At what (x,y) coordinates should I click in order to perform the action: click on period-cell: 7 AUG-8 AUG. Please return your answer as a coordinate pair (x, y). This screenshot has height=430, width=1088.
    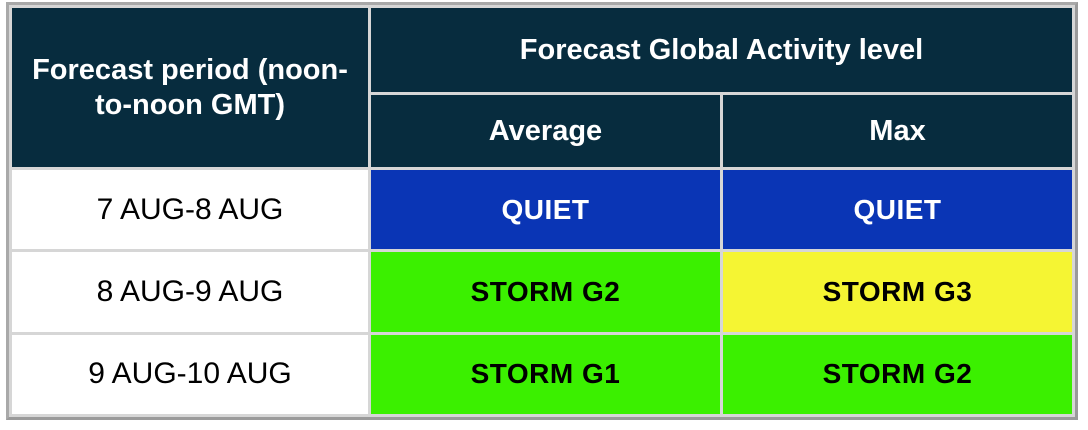
    Looking at the image, I should click on (190, 210).